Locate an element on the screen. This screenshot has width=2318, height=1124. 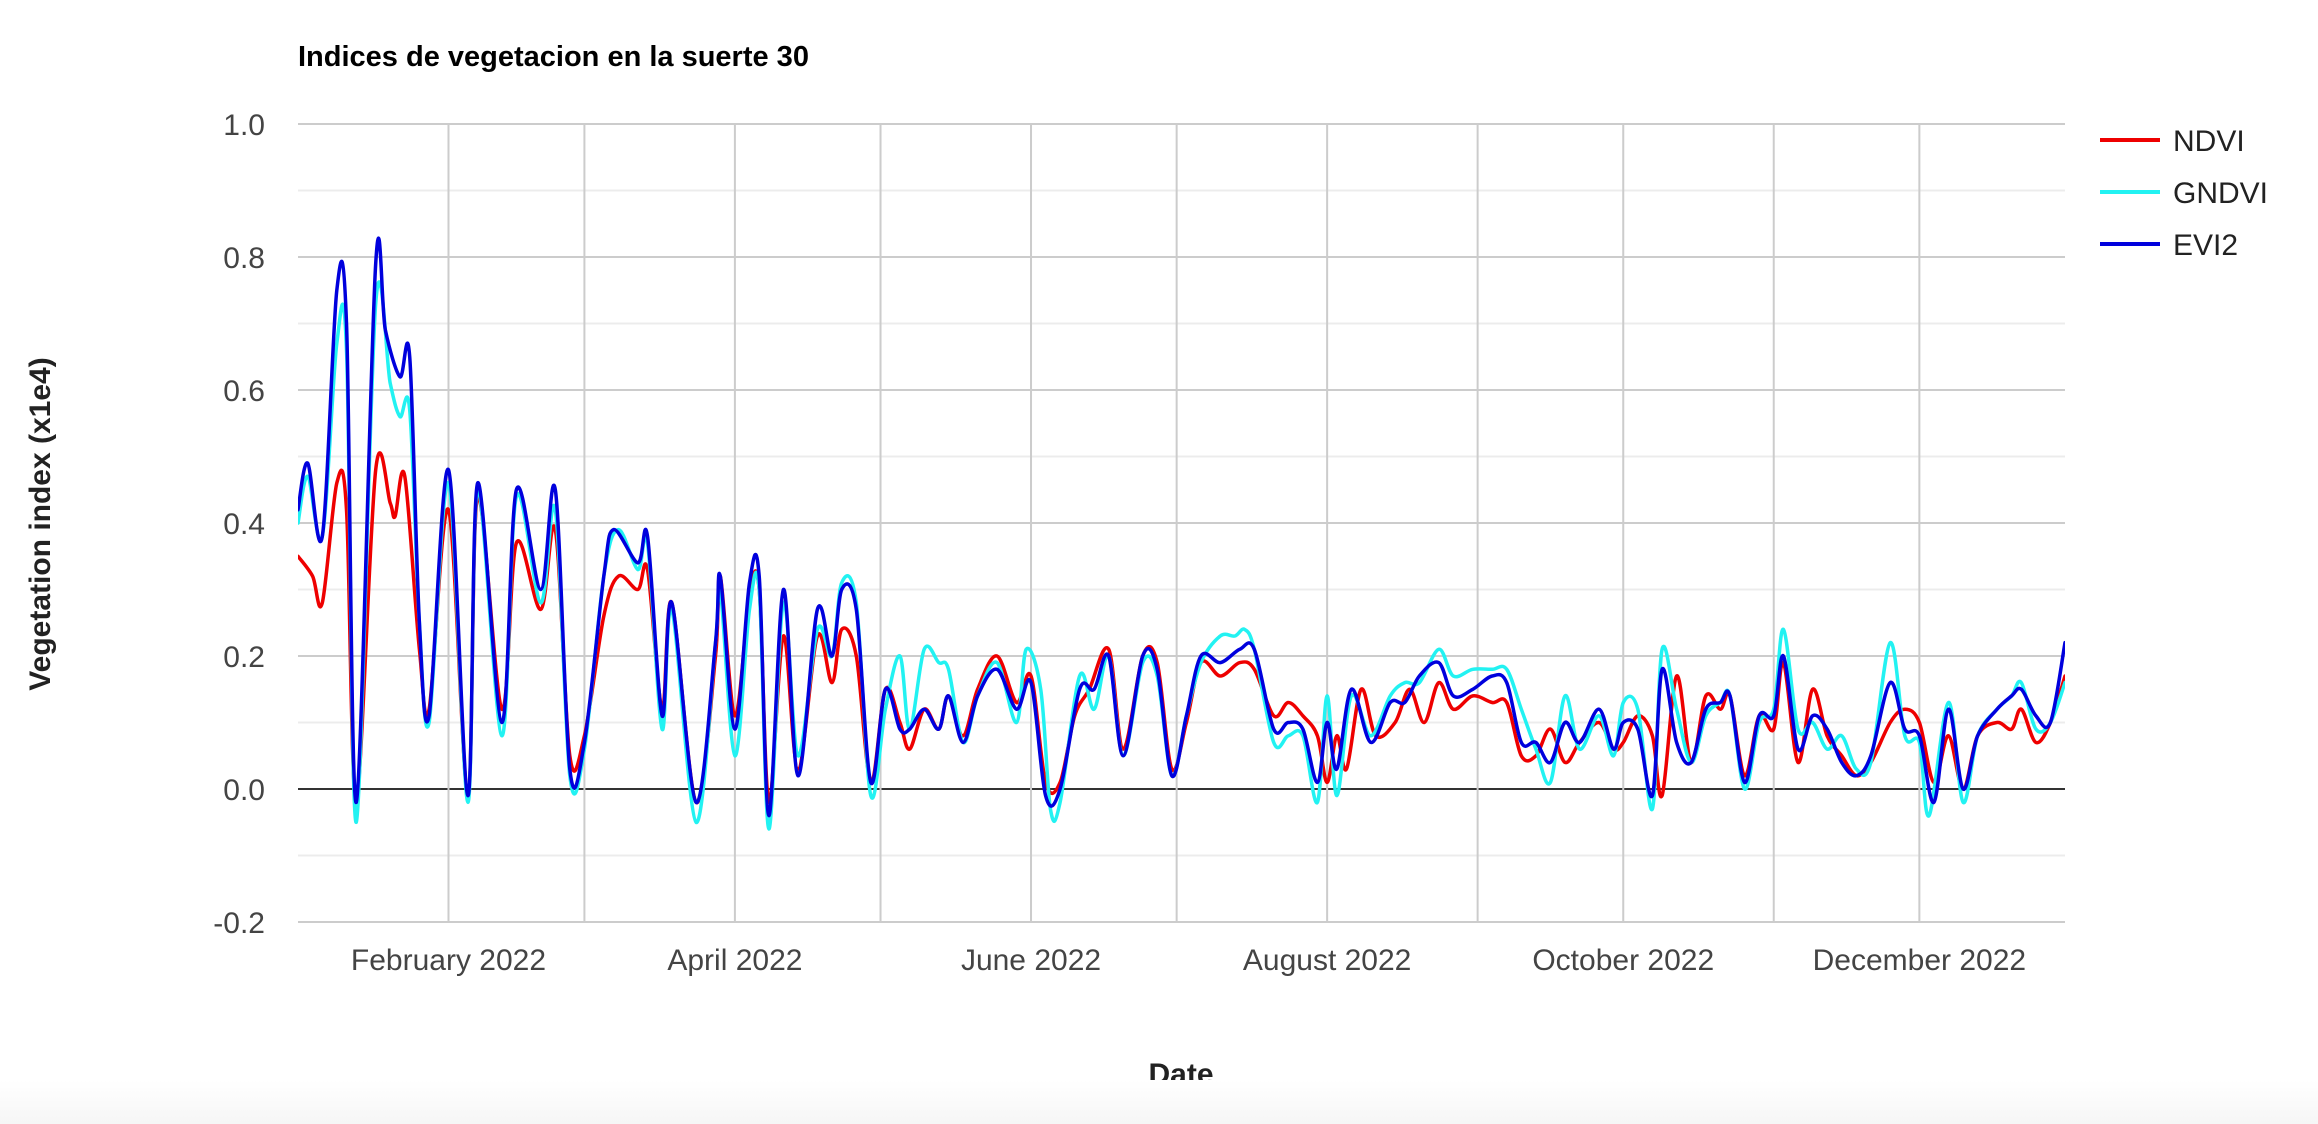
y-axis-label: Vegetation index (x1e4) is located at coordinates (40, 523).